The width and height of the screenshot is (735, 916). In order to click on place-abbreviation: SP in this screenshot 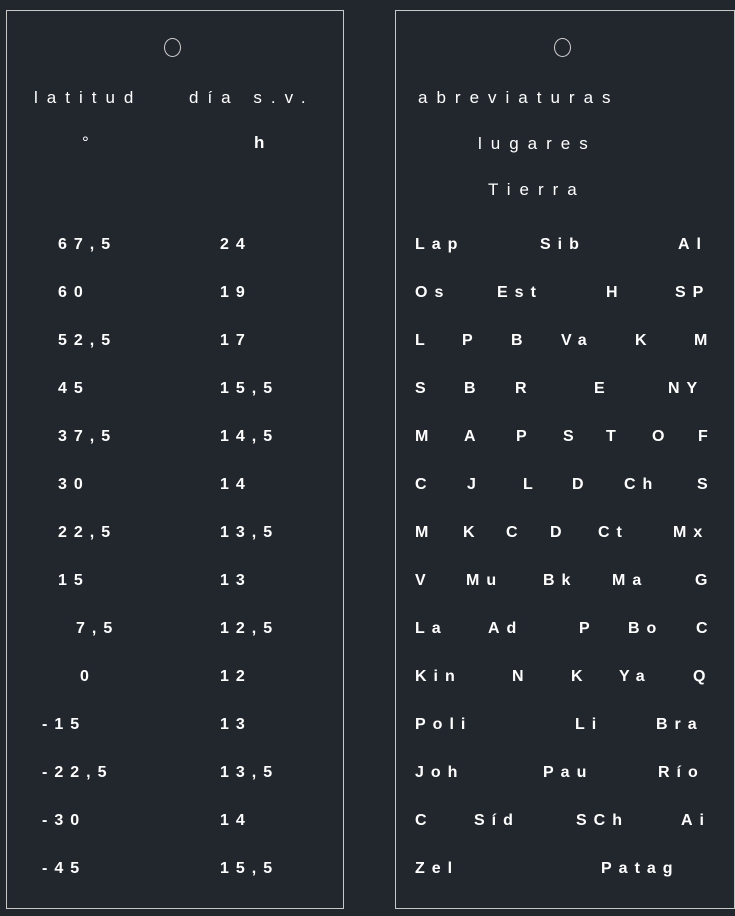, I will do `click(693, 292)`.